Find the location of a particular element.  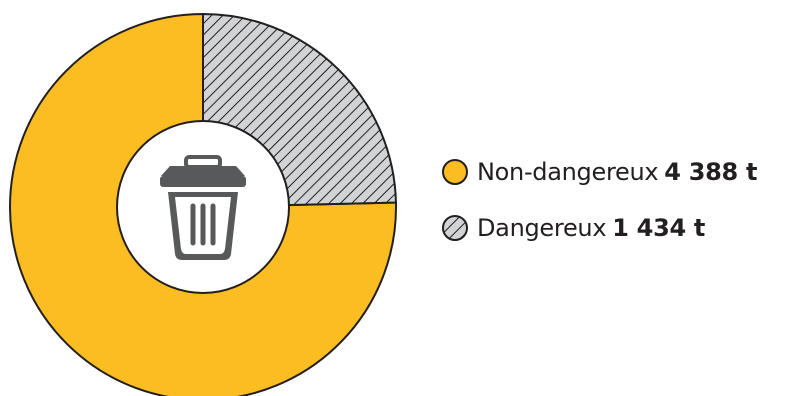

legend-item-non-dangereux: Non-dangereux 4 388 t is located at coordinates (615, 172).